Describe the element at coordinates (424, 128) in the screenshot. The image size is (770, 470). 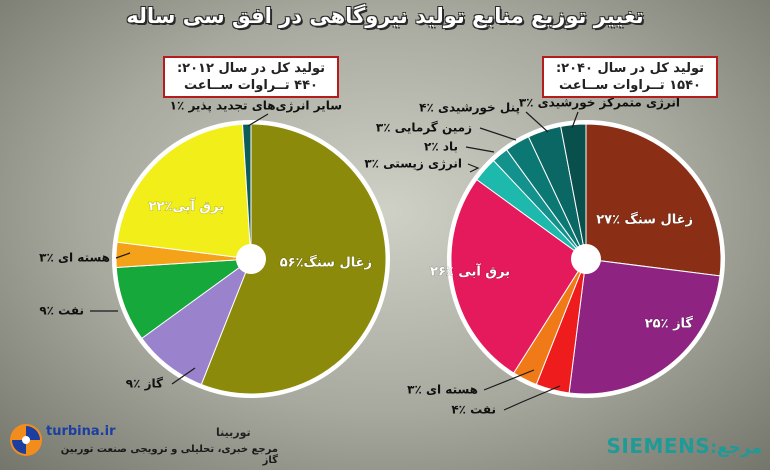
I see `slice-label-2040-7: زمین گرمایی ٪۳` at that location.